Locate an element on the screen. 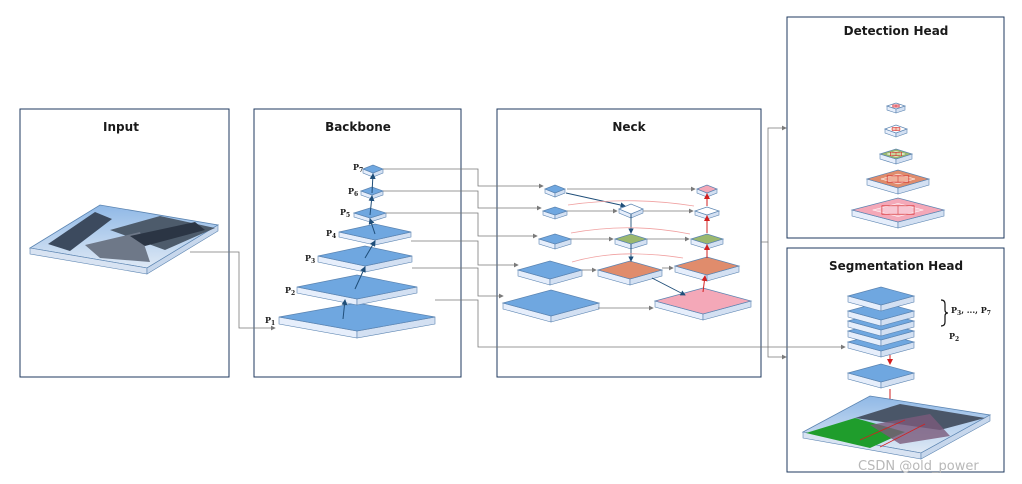 This screenshot has width=1022, height=484. backbone-label-p1: P1 is located at coordinates (270, 321).